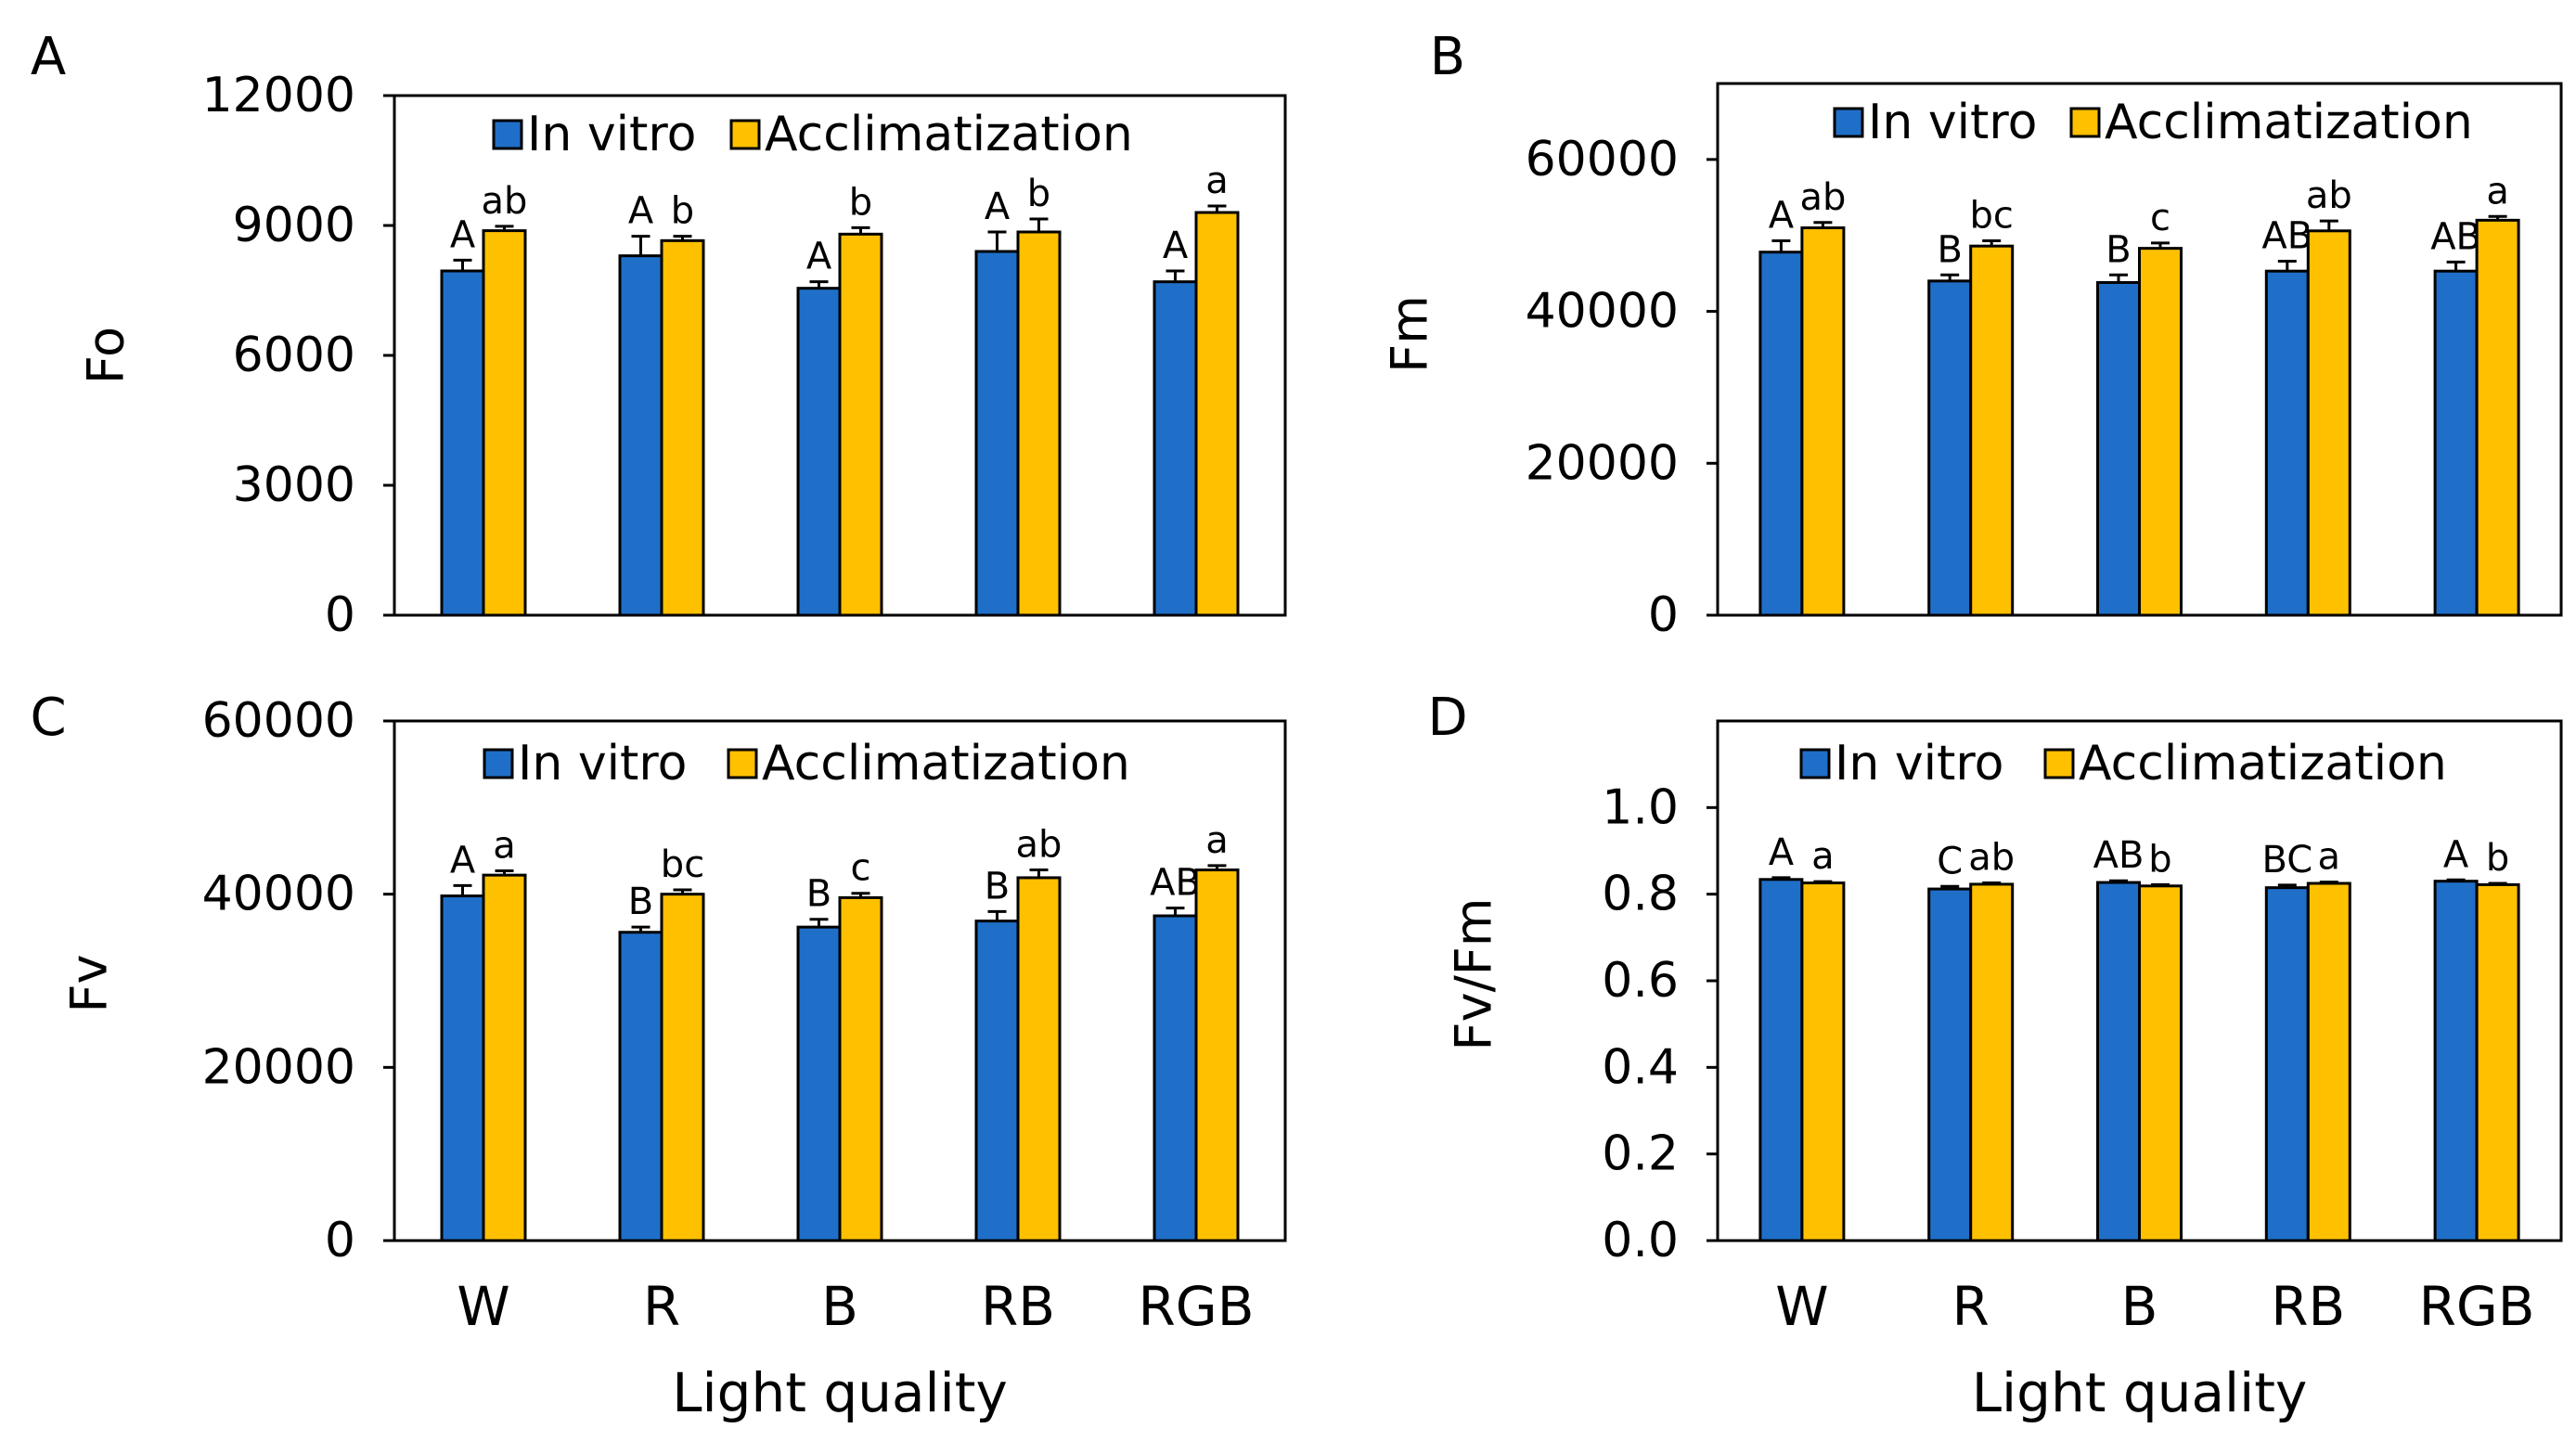 The image size is (2576, 1454). Describe the element at coordinates (1640, 894) in the screenshot. I see `y-tick-label: 0.8` at that location.